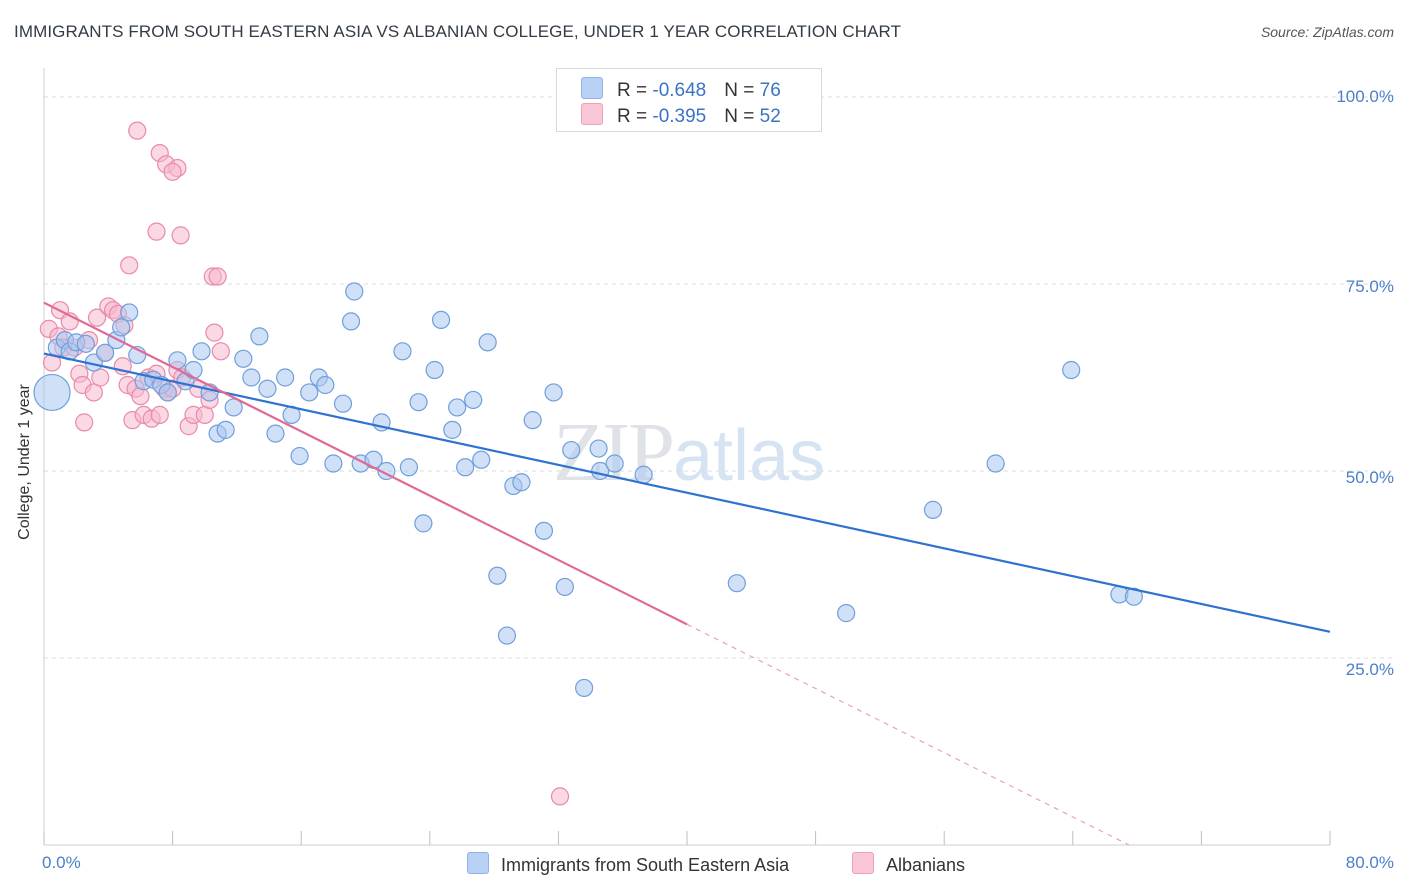  I want to click on y-tick-label: 25.0%, so click(1369, 669).